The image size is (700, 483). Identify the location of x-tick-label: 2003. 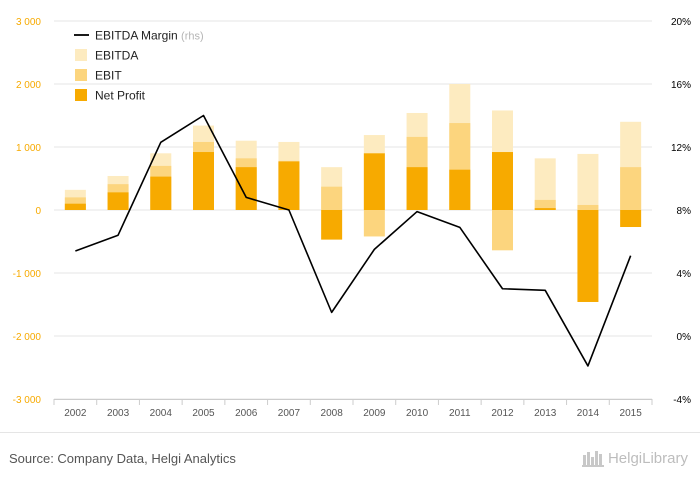
(118, 413).